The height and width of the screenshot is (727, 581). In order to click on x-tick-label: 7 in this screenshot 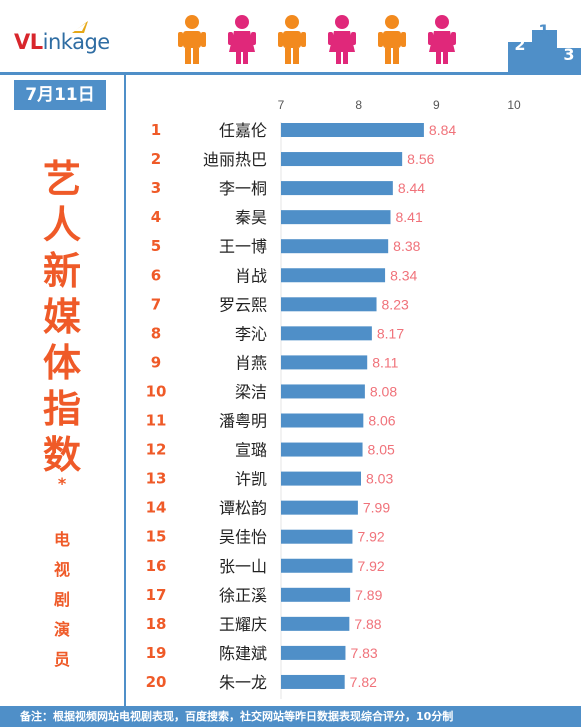, I will do `click(281, 105)`.